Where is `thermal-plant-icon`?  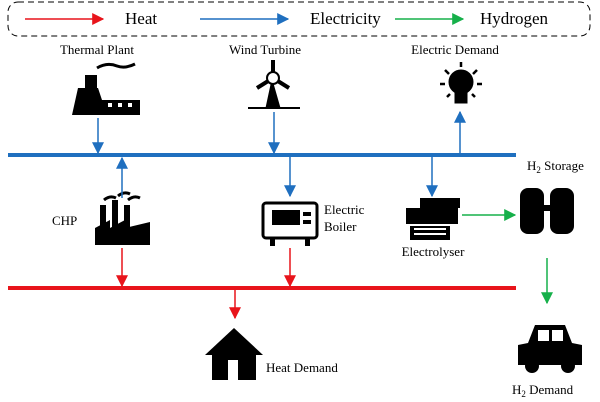
thermal-plant-icon is located at coordinates (106, 88).